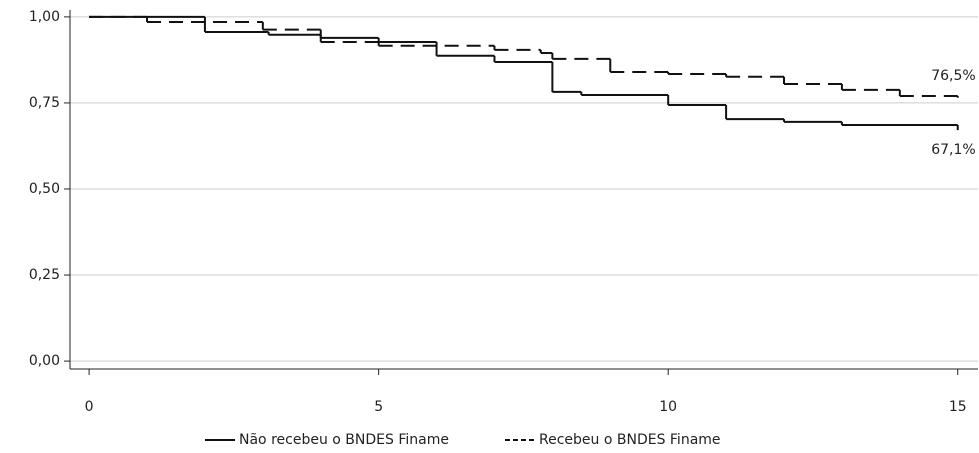 The height and width of the screenshot is (453, 979). Describe the element at coordinates (630, 440) in the screenshot. I see `legend-label: Recebeu o BNDES Finame` at that location.